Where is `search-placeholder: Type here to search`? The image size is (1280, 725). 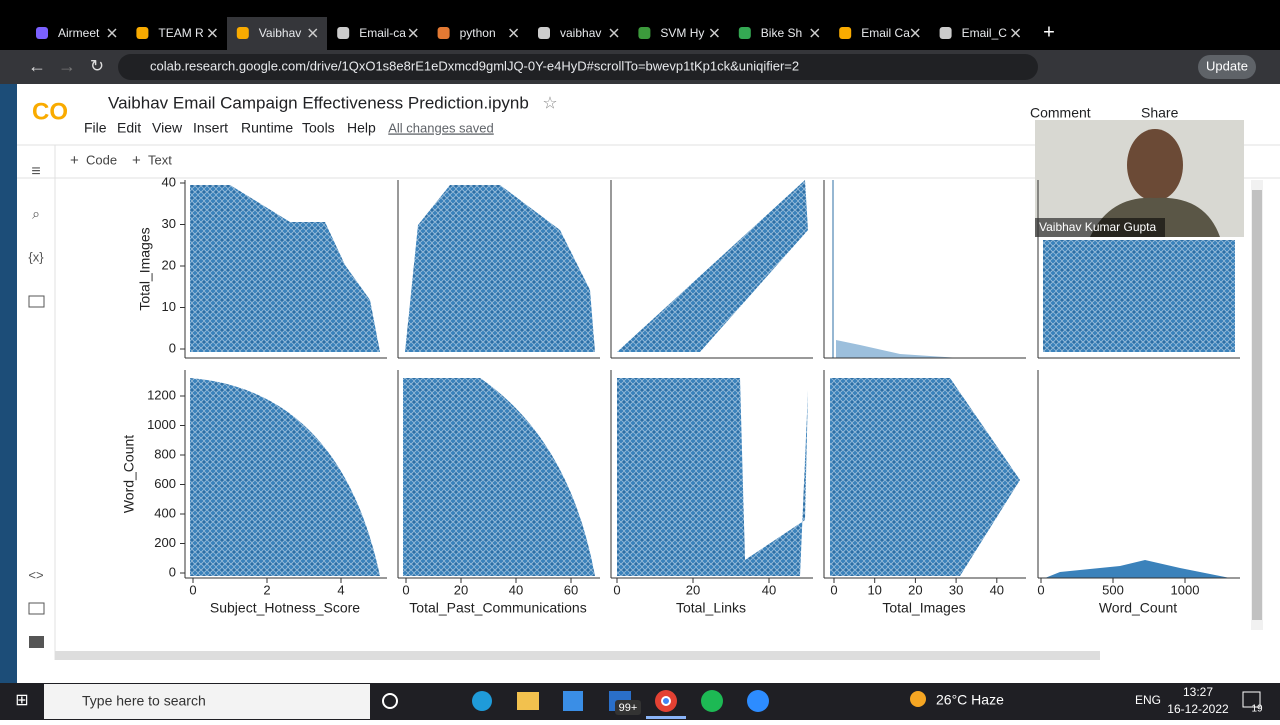
search-placeholder: Type here to search is located at coordinates (144, 701).